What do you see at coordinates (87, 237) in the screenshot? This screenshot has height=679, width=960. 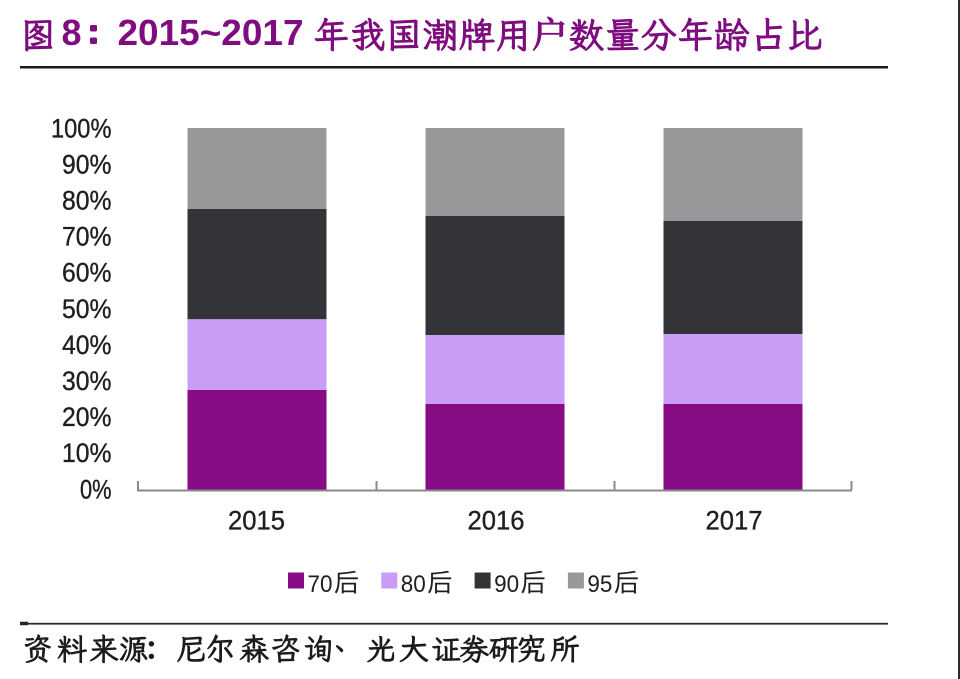 I see `svg-text: 70%` at bounding box center [87, 237].